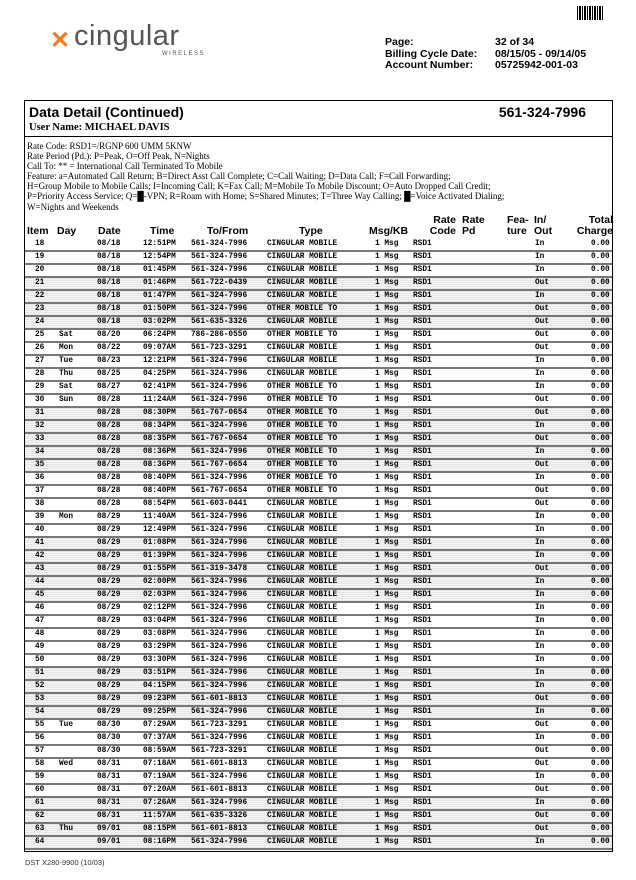 The width and height of the screenshot is (636, 880). What do you see at coordinates (40, 543) in the screenshot?
I see `cell-item: 41` at bounding box center [40, 543].